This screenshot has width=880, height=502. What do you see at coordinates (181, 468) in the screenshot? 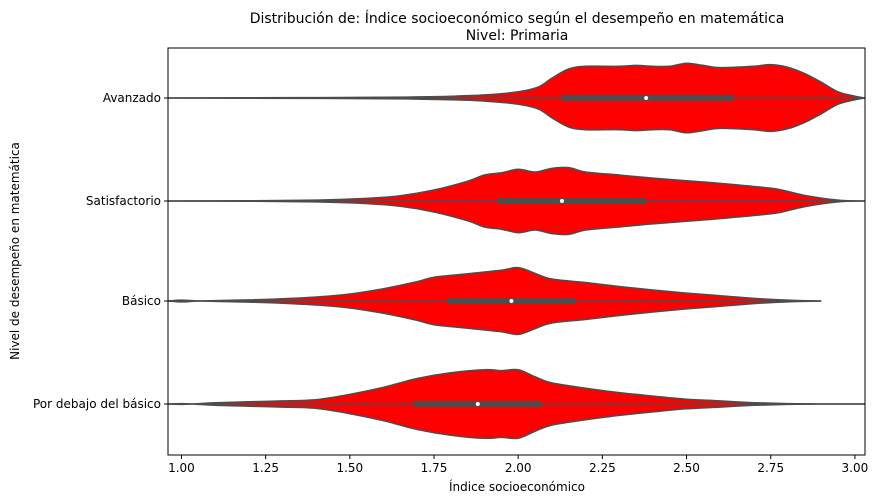
I see `x-tick-label: 1.00` at bounding box center [181, 468].